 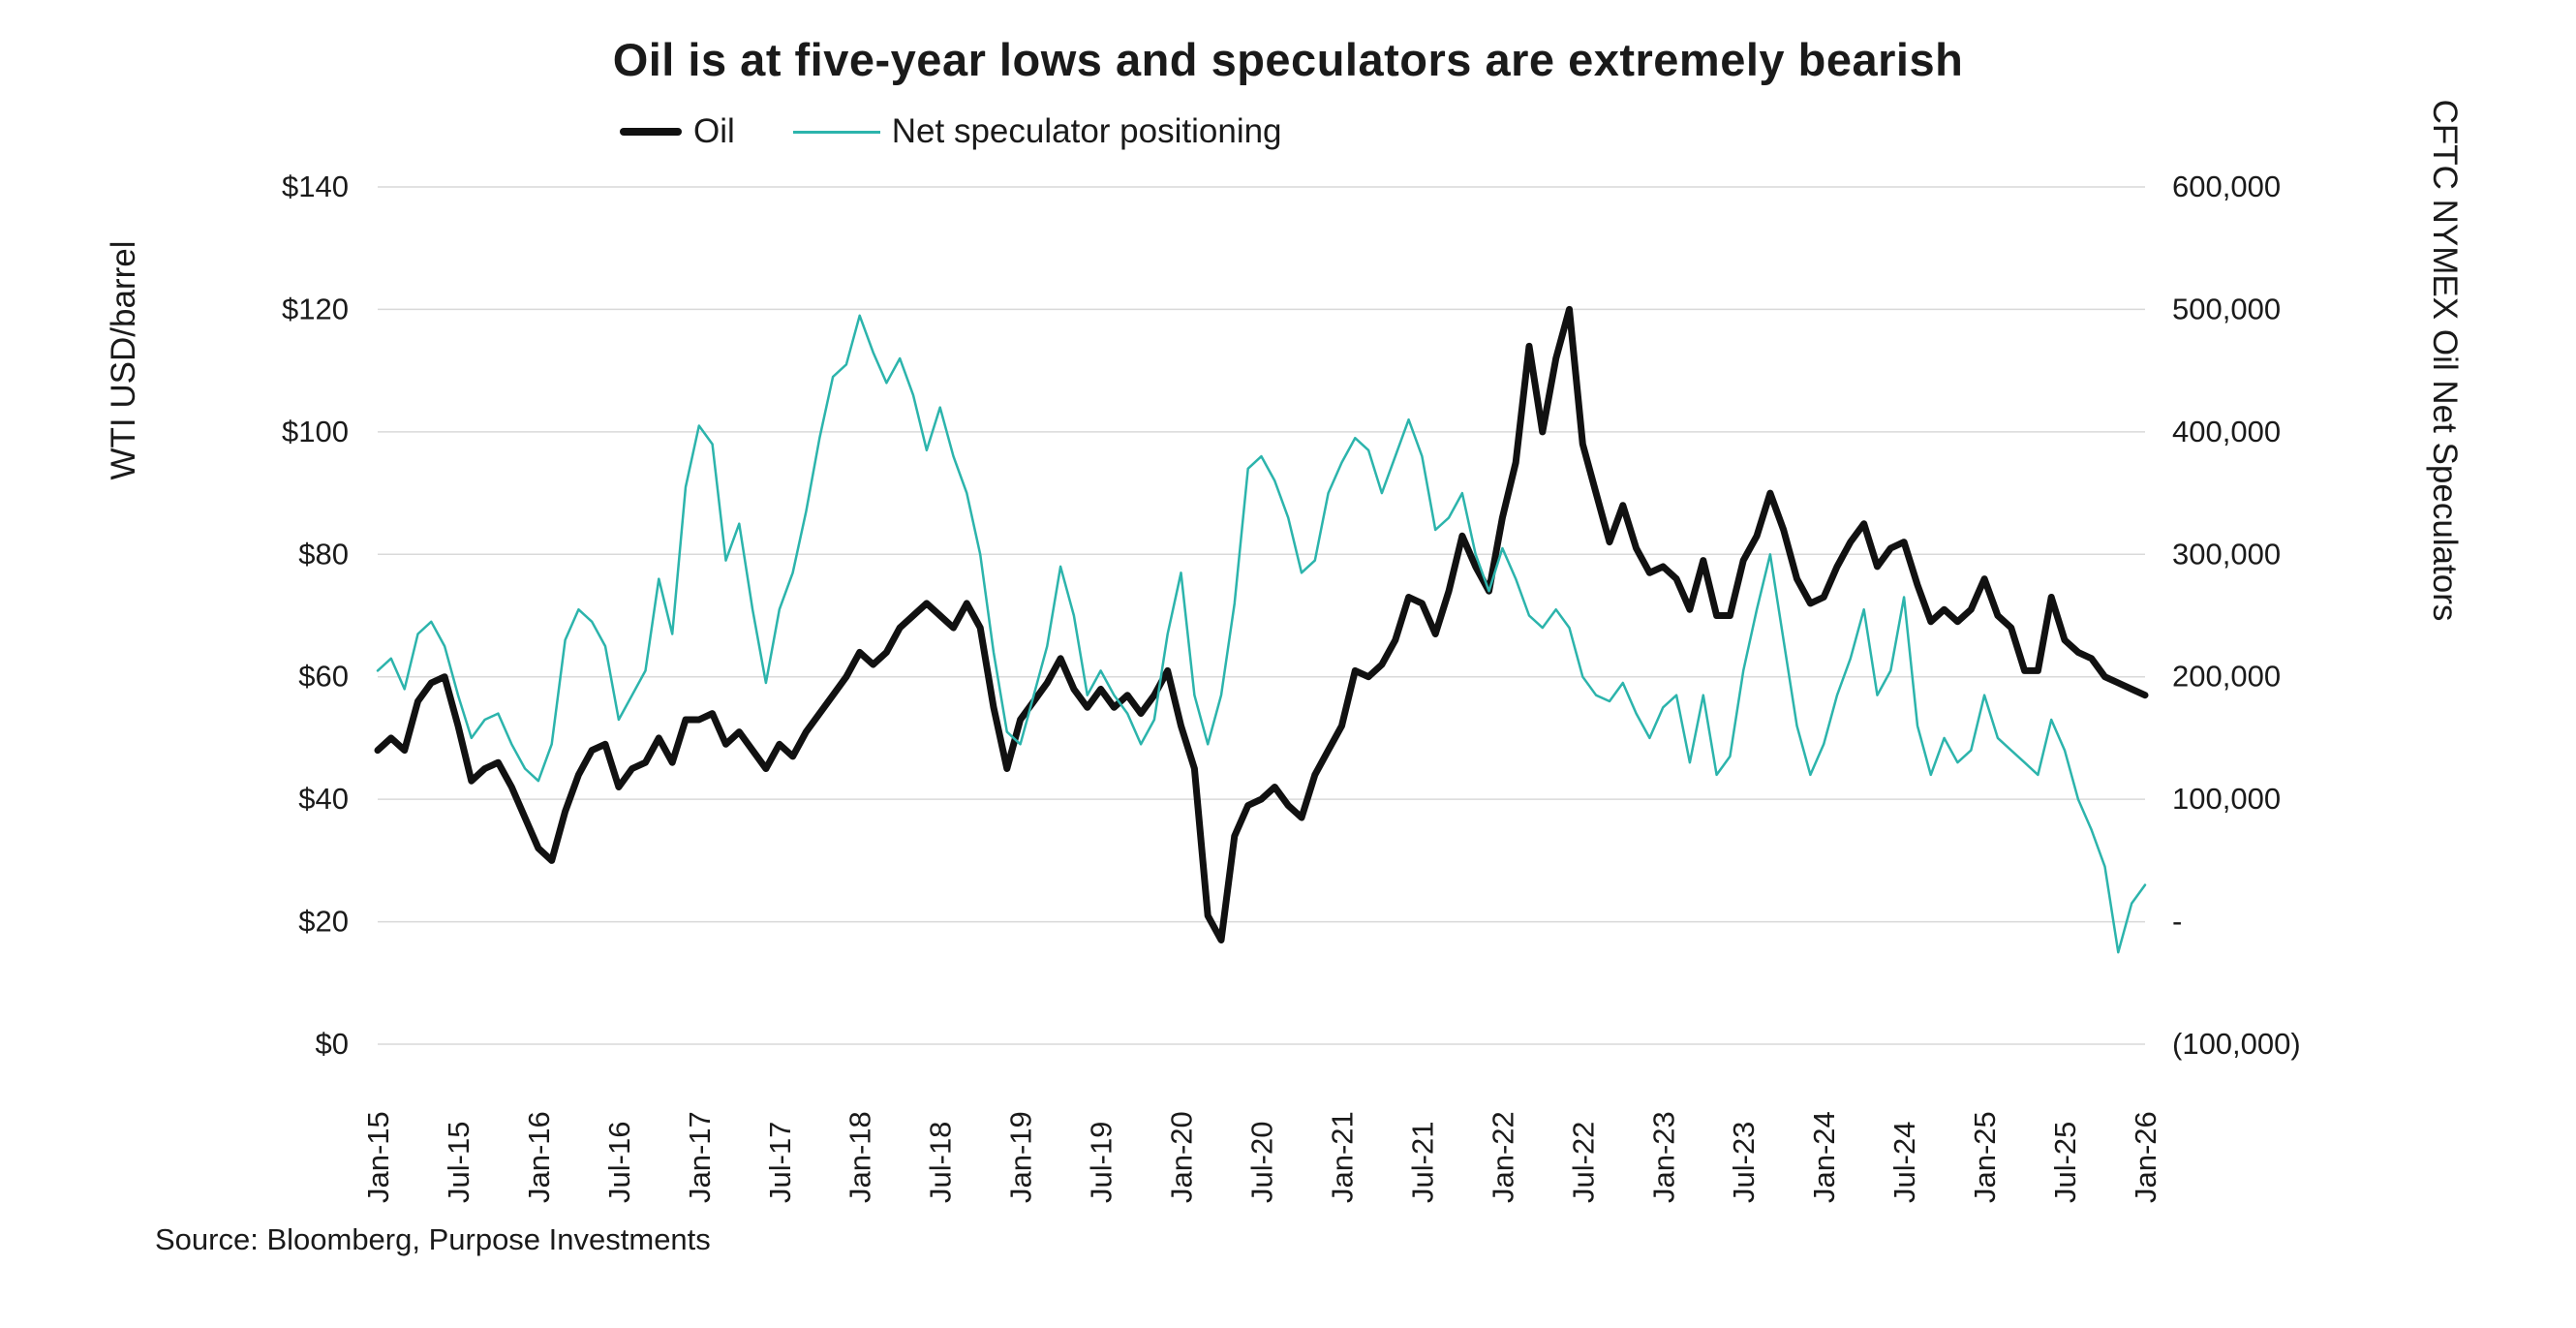 What do you see at coordinates (2177, 922) in the screenshot?
I see `right-axis-tick-label: -` at bounding box center [2177, 922].